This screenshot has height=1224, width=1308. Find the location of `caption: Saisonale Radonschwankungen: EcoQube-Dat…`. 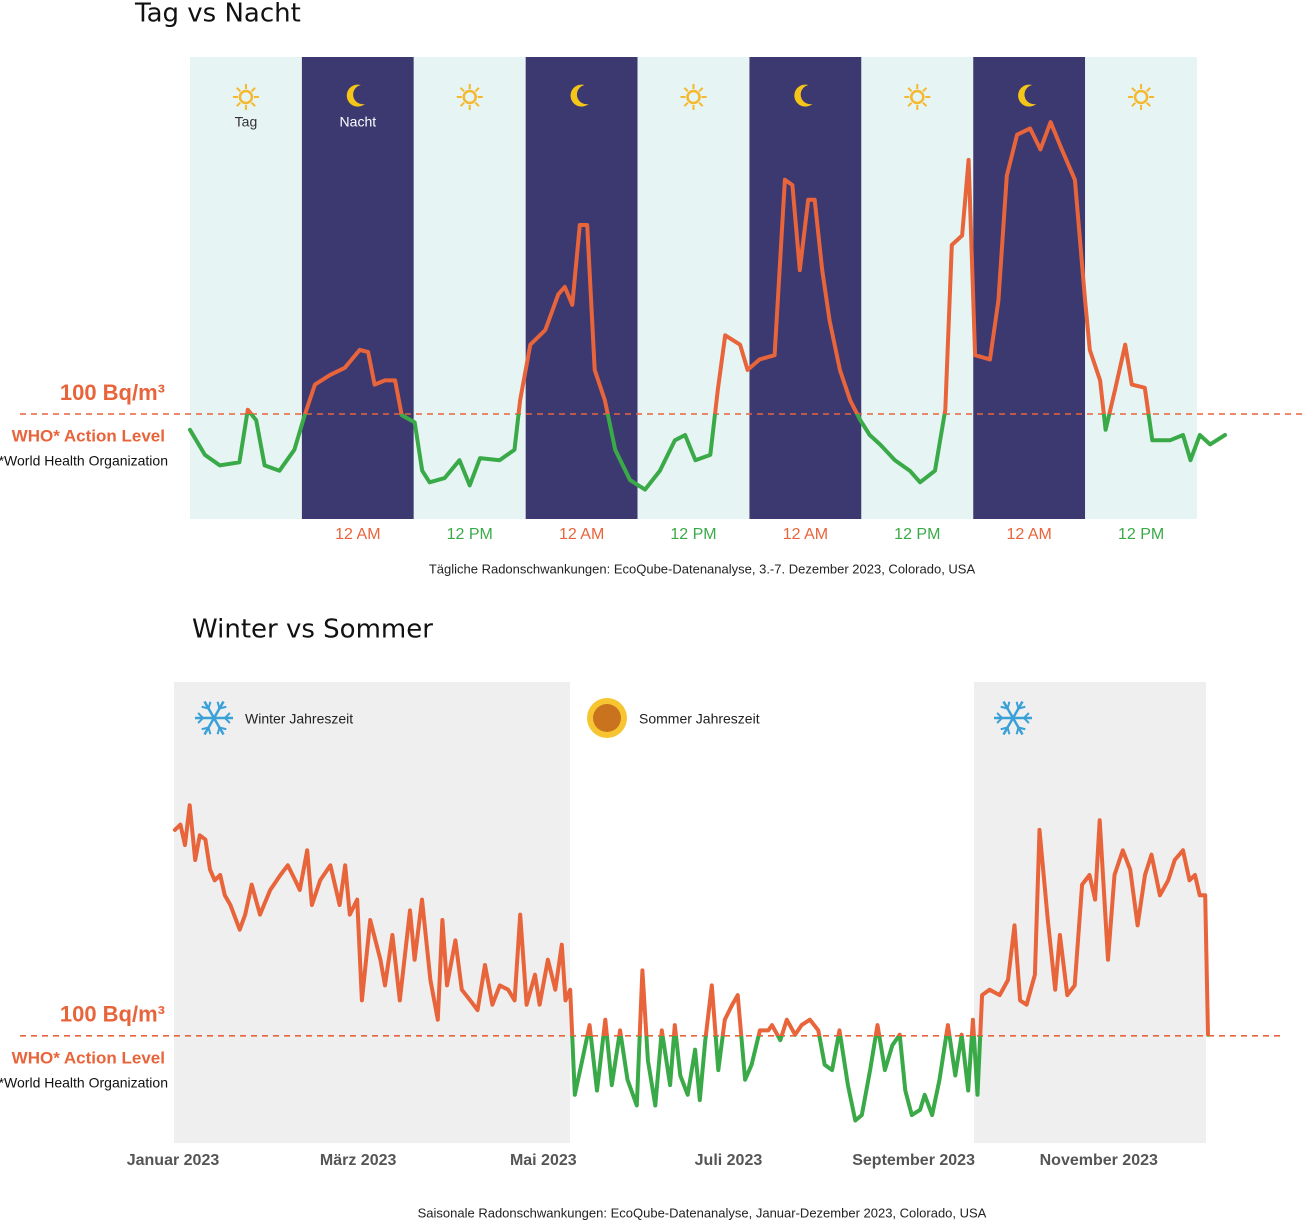

caption: Saisonale Radonschwankungen: EcoQube-Dat… is located at coordinates (702, 1212).